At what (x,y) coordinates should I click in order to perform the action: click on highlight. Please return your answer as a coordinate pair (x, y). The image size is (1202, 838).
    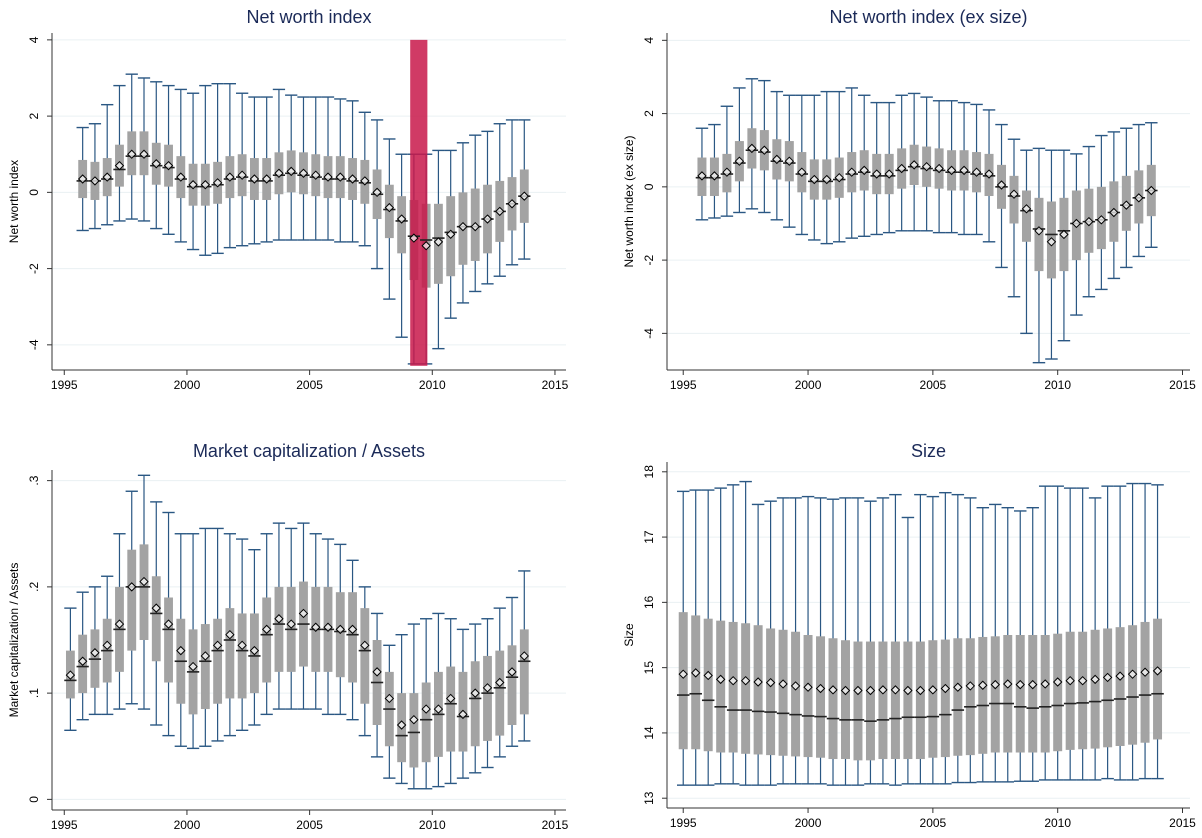
    Looking at the image, I should click on (419, 202).